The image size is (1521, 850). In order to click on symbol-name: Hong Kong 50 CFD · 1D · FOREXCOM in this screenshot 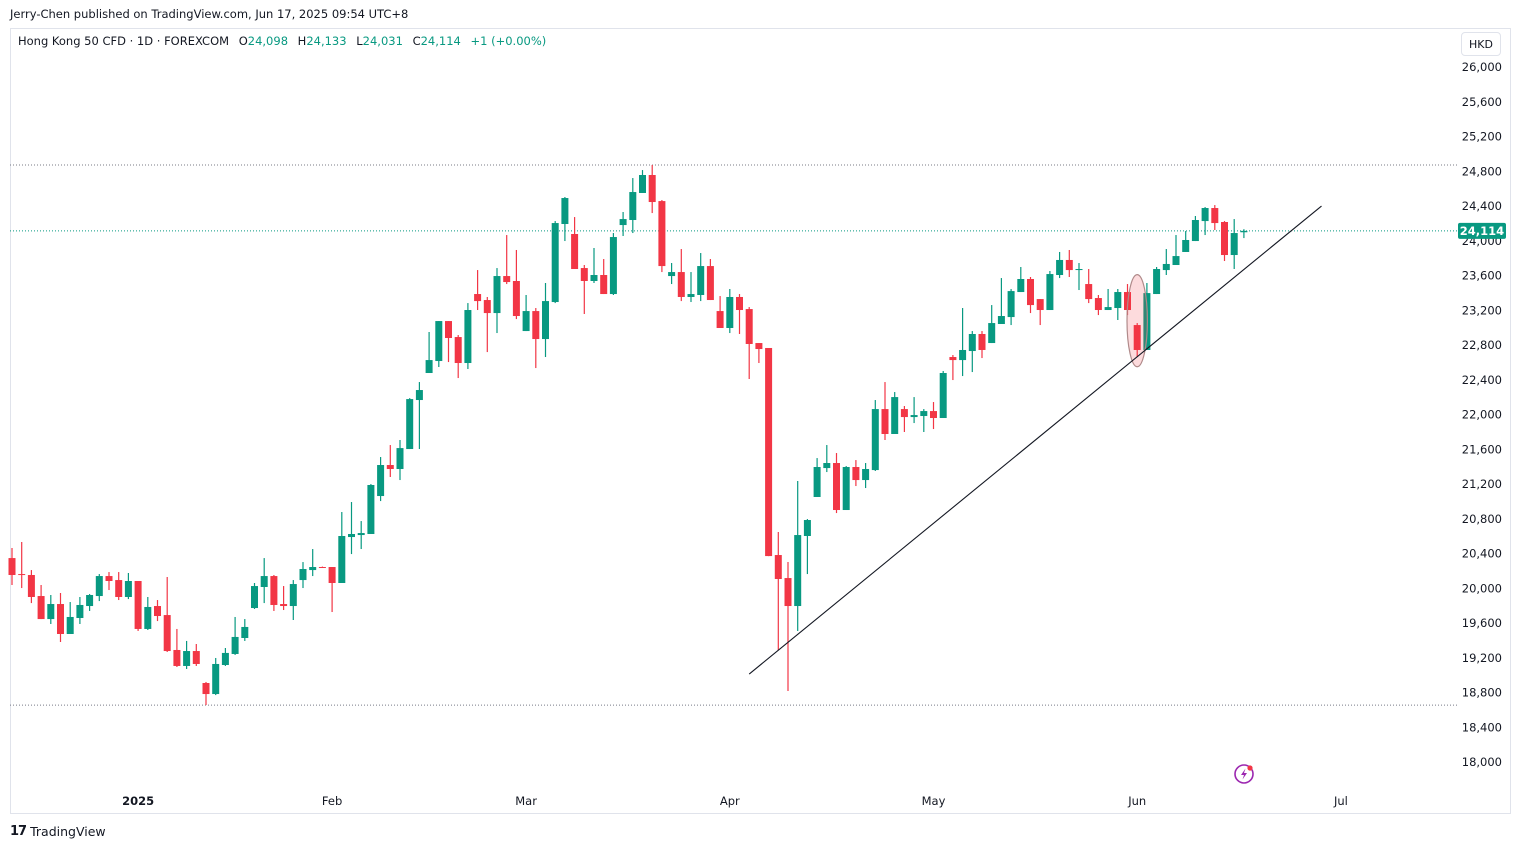, I will do `click(124, 41)`.